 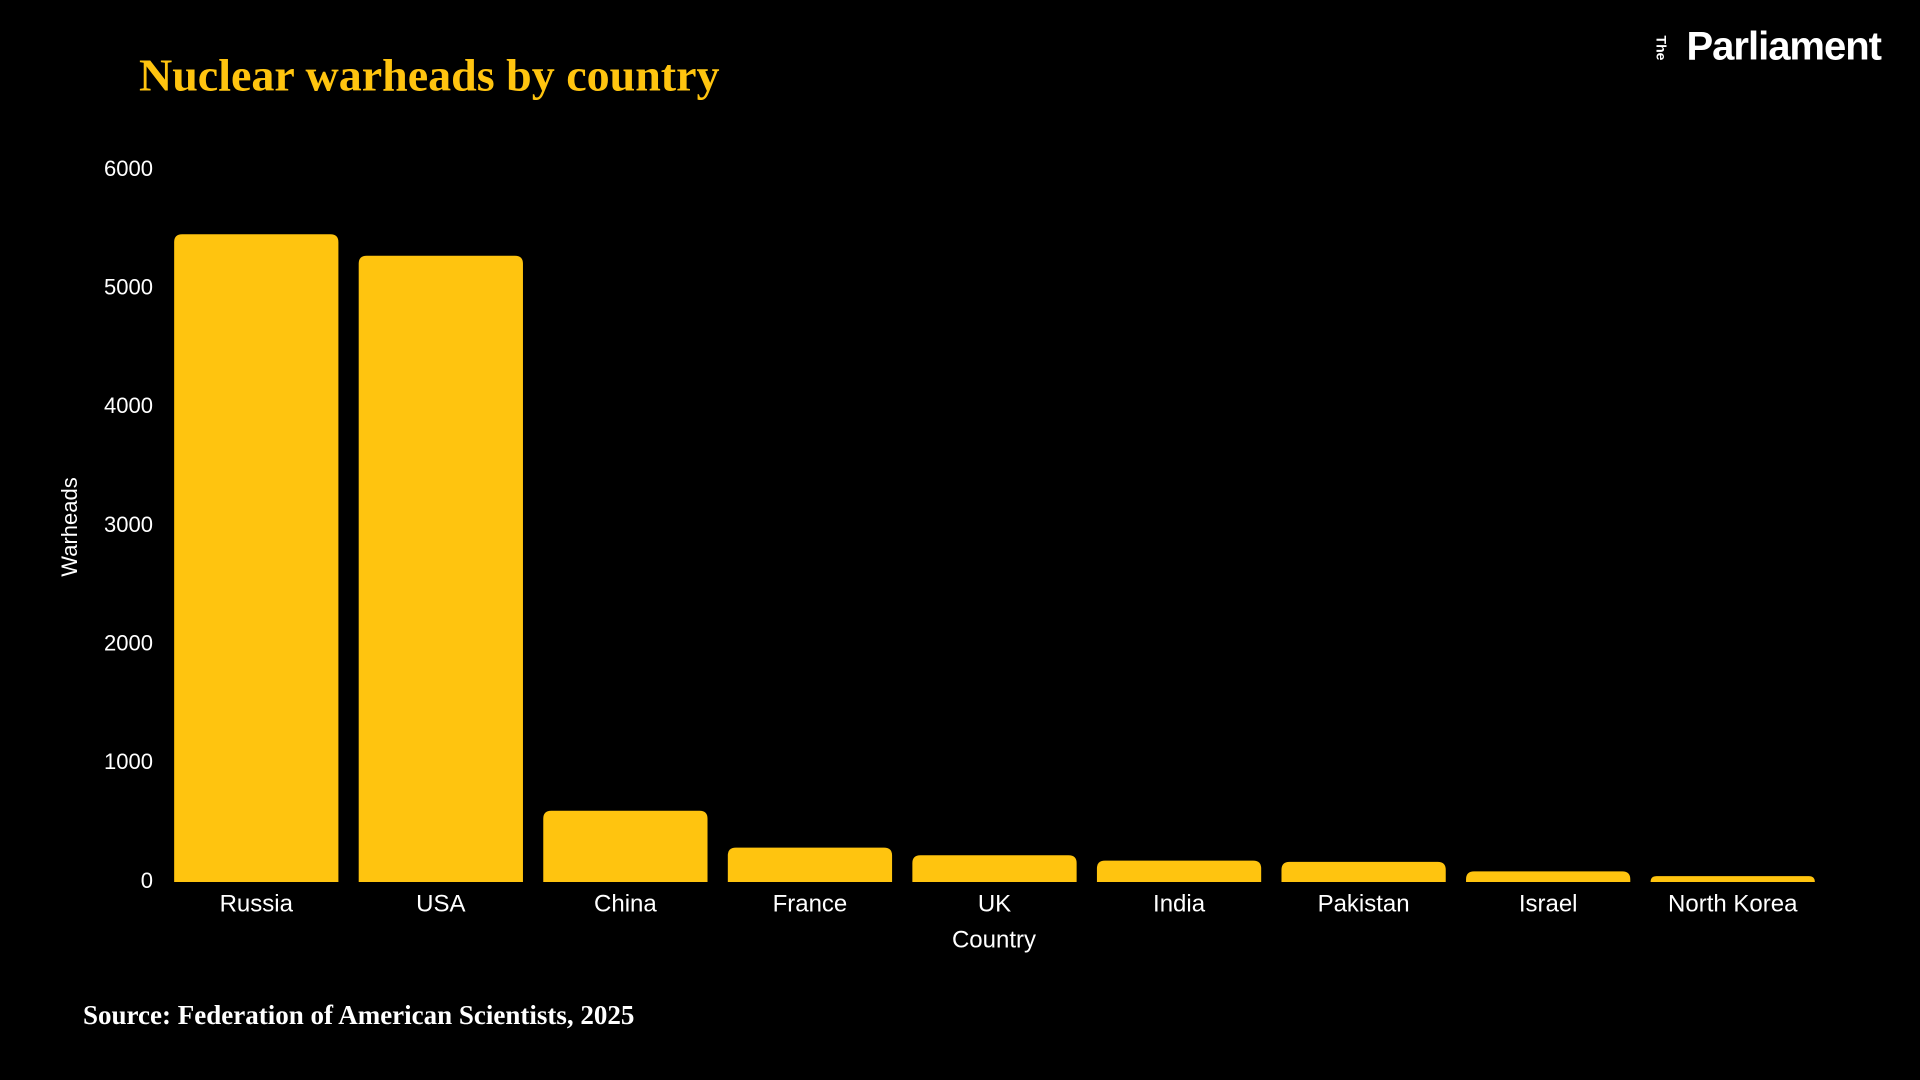 I want to click on y-tick-label: 4000, so click(x=128, y=405).